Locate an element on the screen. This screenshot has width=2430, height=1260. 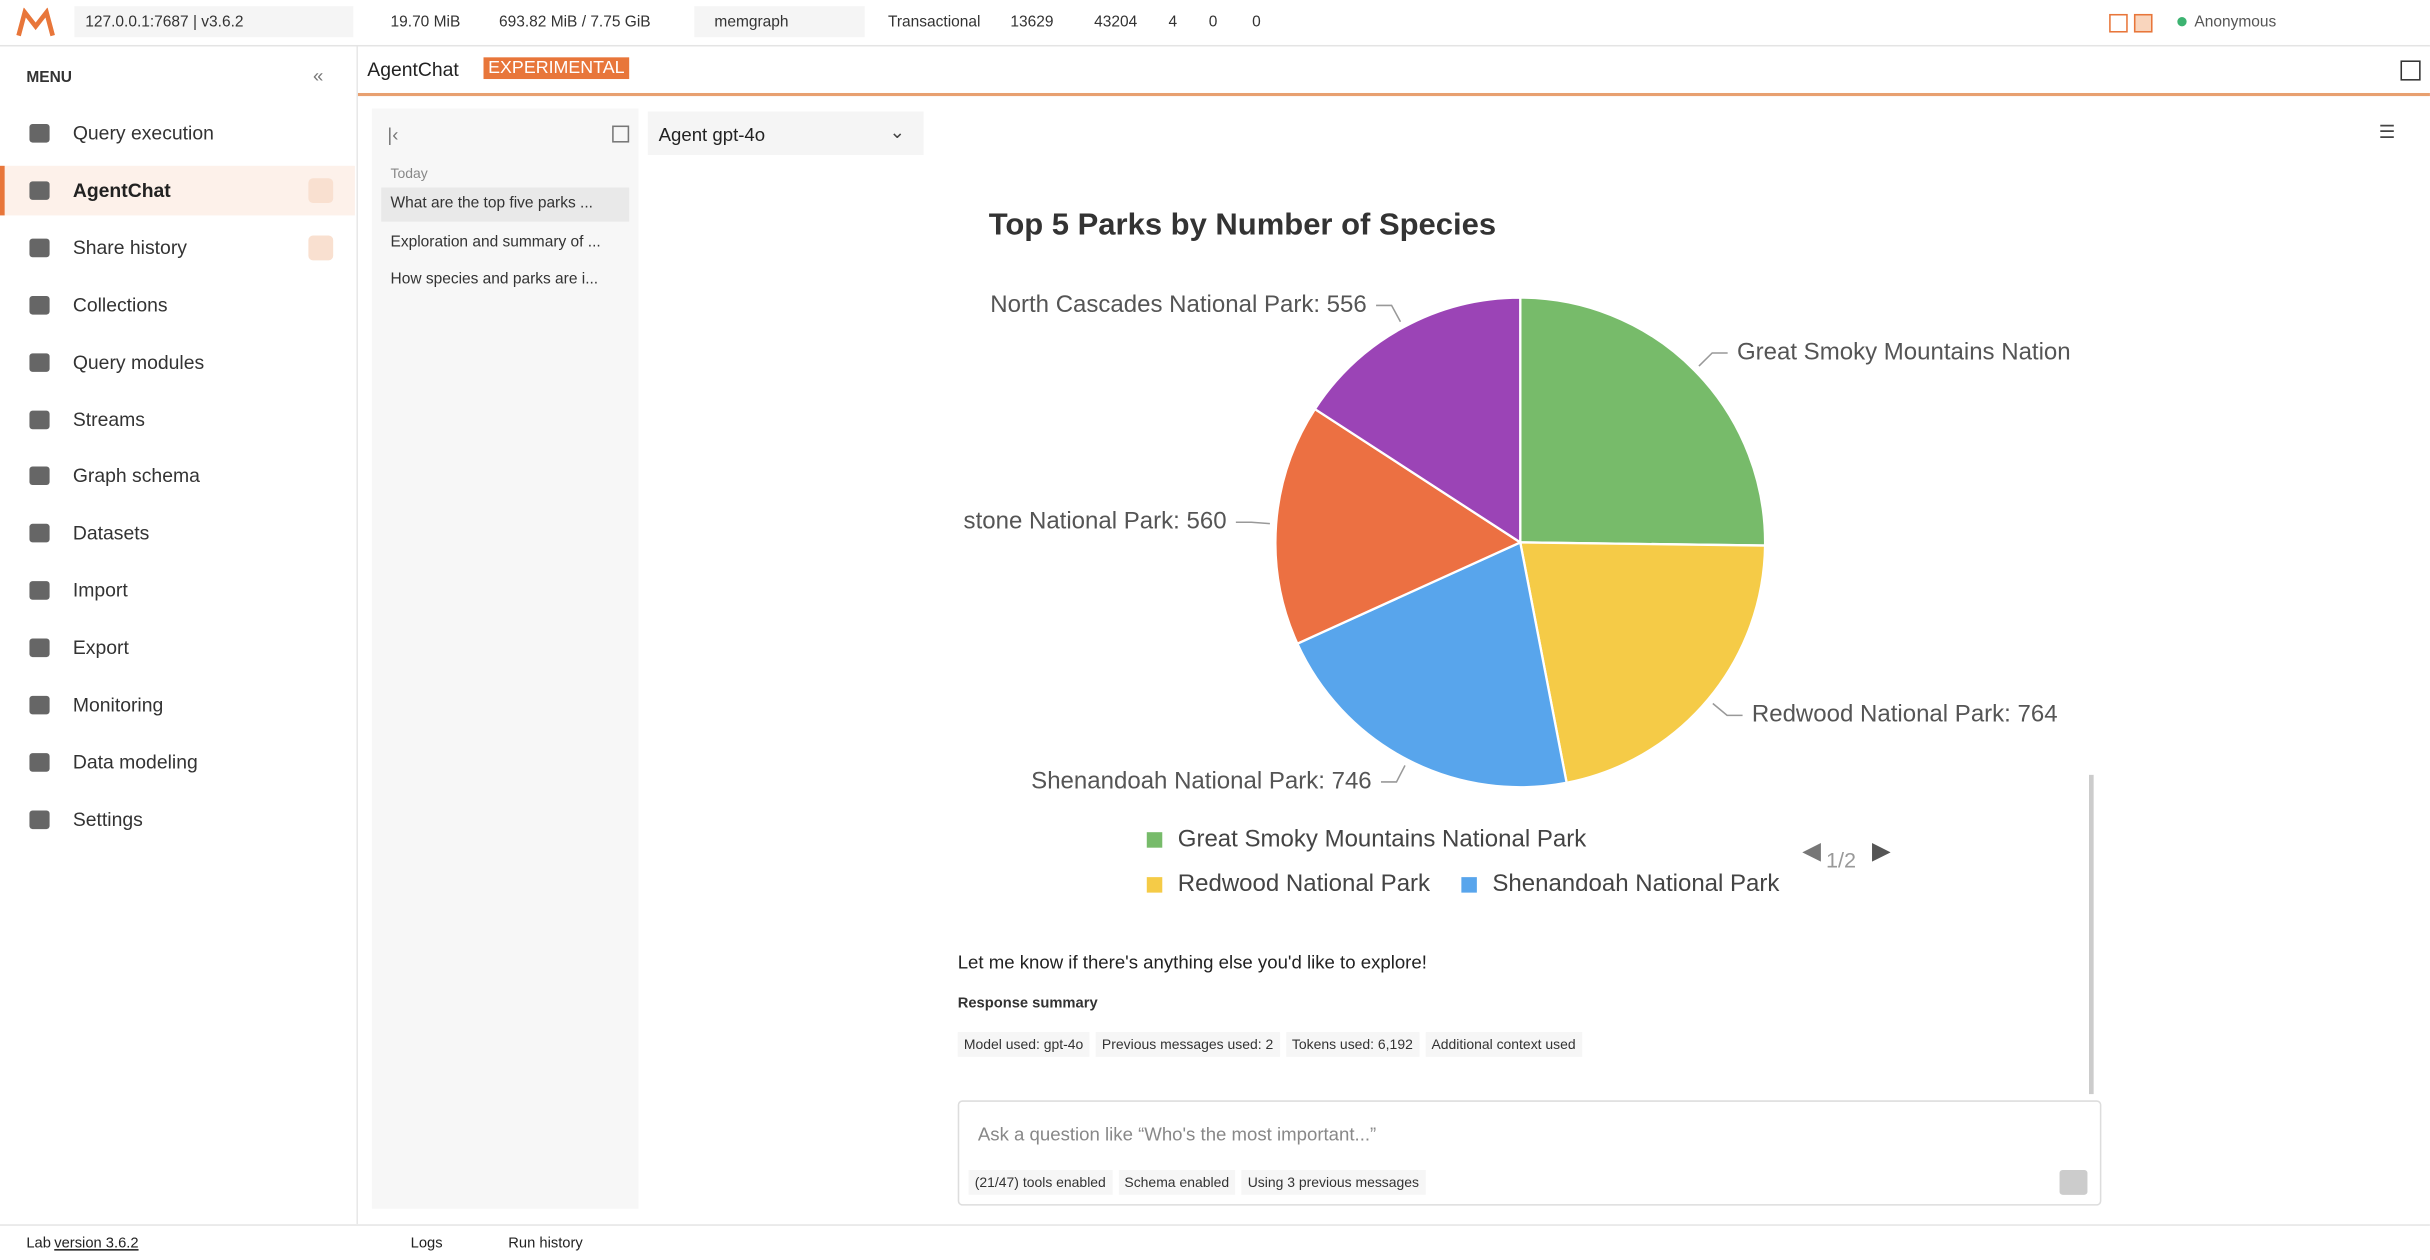
nav-item: Graph schema is located at coordinates (177, 477).